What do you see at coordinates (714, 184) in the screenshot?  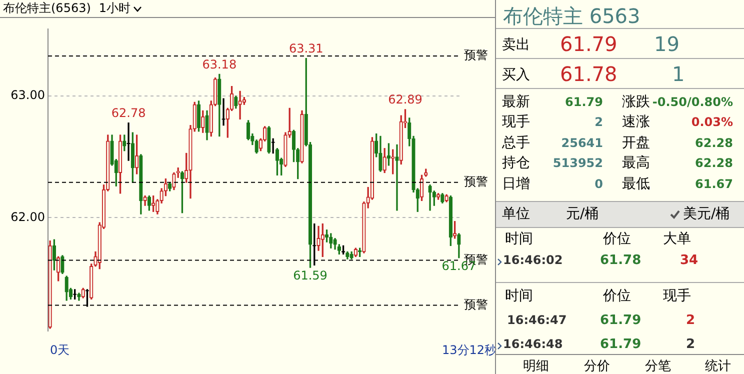 I see `text: 61.67` at bounding box center [714, 184].